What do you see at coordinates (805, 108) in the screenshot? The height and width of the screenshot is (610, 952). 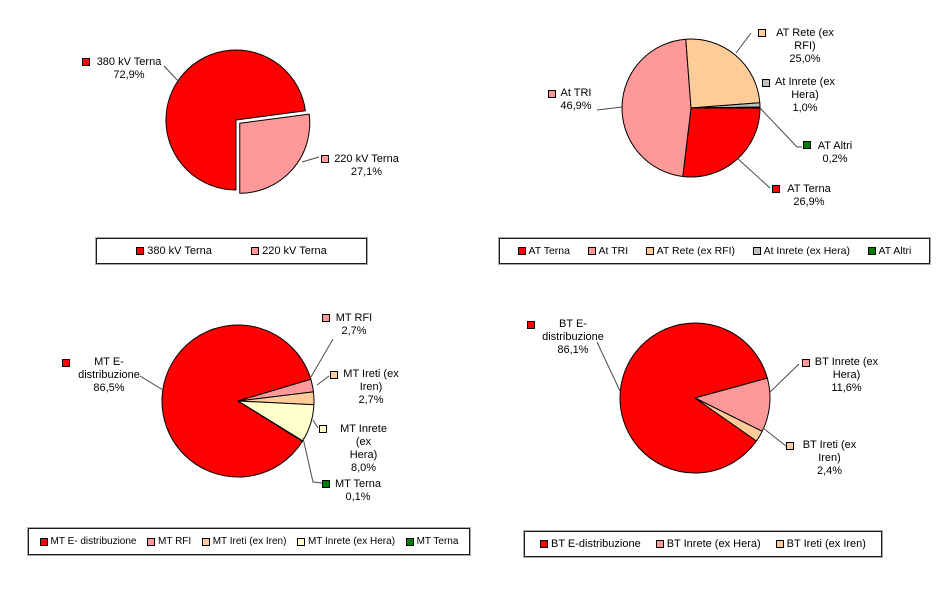 I see `slice-label-line: 1,0%` at bounding box center [805, 108].